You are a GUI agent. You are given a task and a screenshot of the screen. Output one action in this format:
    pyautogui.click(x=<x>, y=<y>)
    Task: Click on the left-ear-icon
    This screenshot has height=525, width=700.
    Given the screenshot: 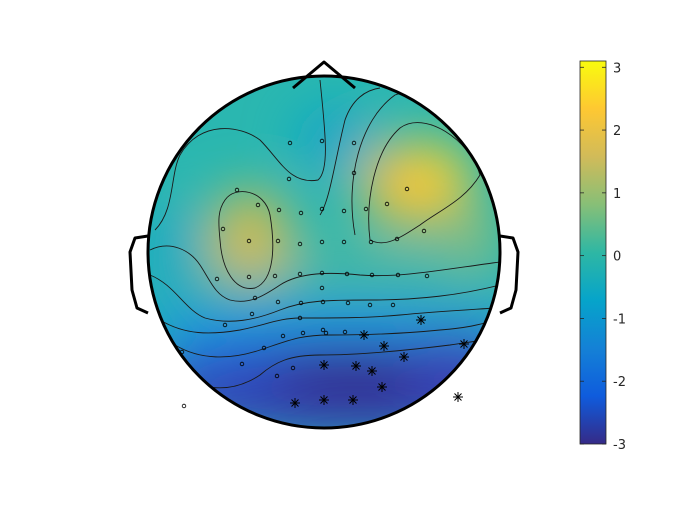 What is the action you would take?
    pyautogui.click(x=138, y=274)
    